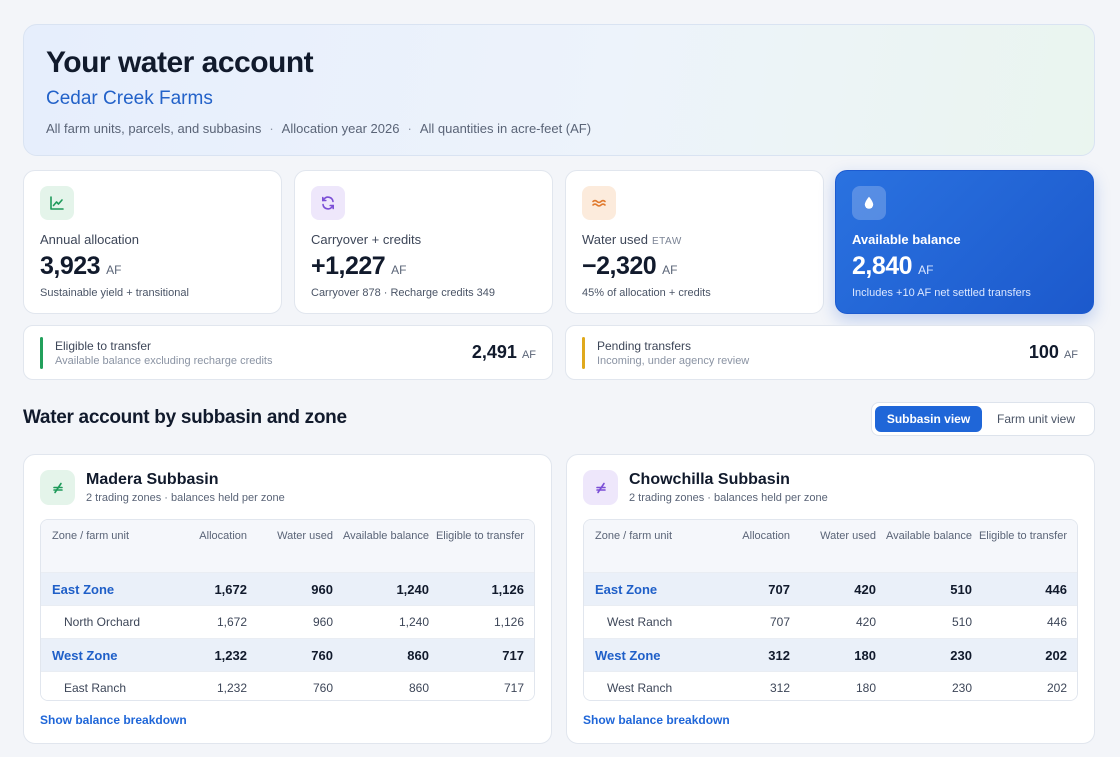  Describe the element at coordinates (673, 360) in the screenshot. I see `pending-subtext: Incoming, under agency review` at that location.